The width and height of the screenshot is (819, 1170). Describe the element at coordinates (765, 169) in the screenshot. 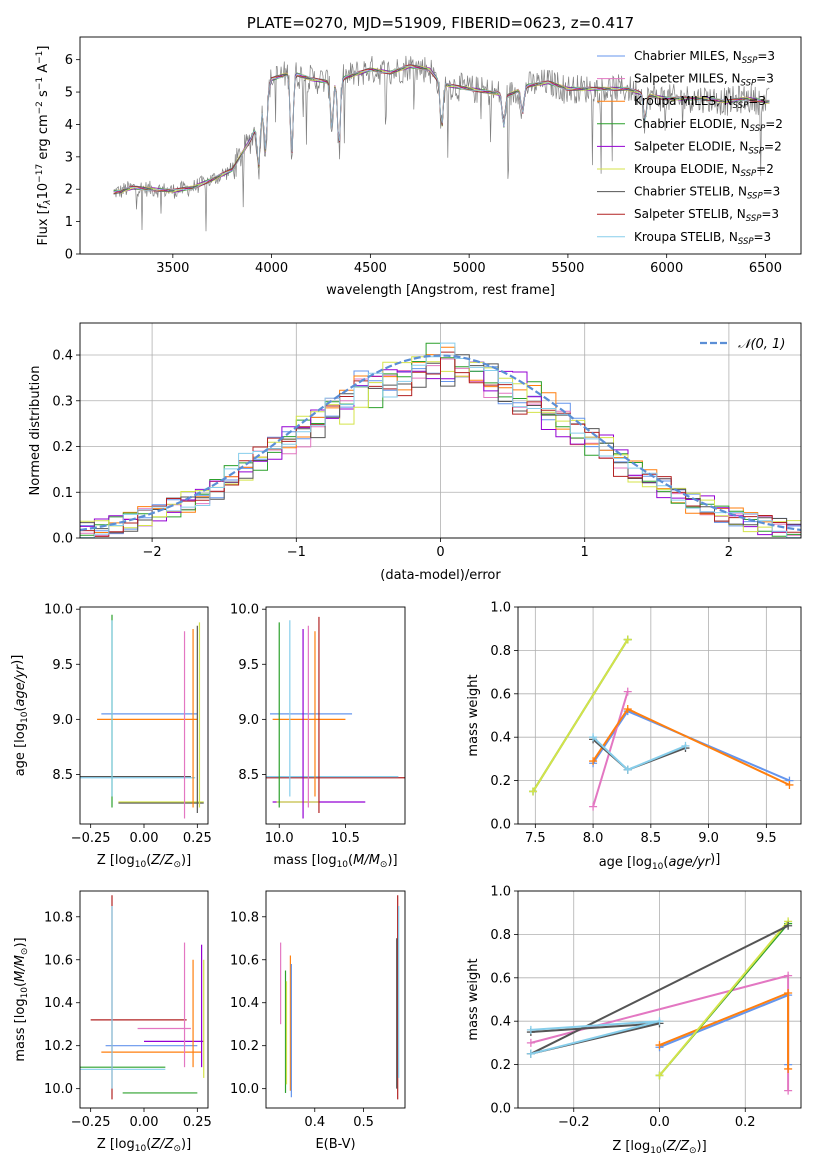

I see `legend-suffix: =2` at that location.